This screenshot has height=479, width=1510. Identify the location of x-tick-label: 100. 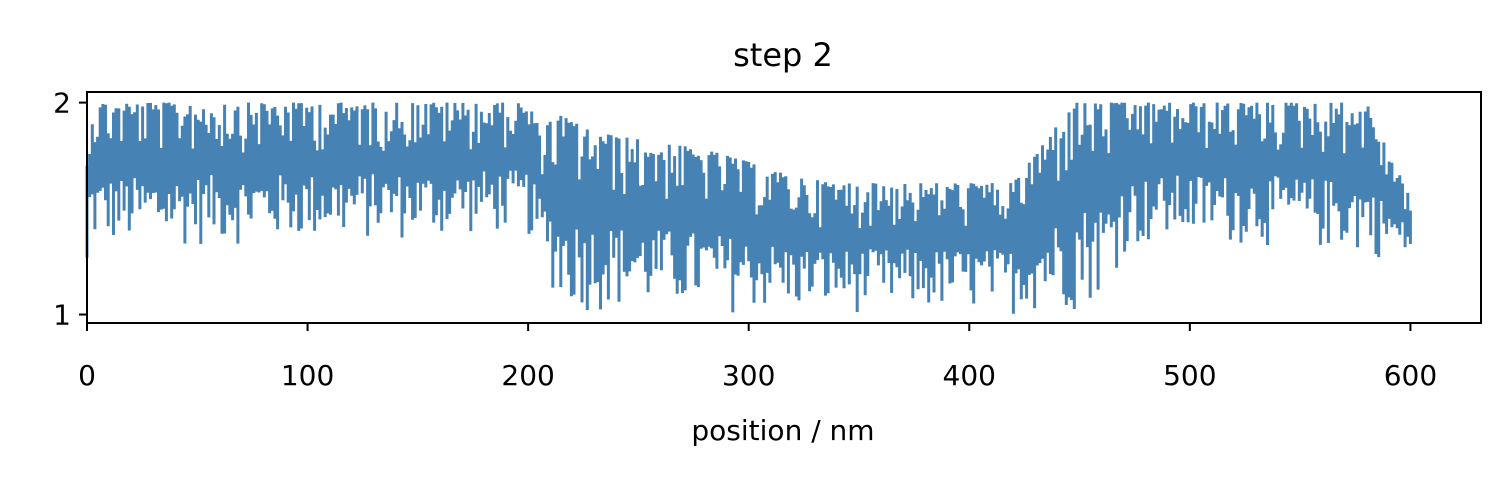
(307, 375).